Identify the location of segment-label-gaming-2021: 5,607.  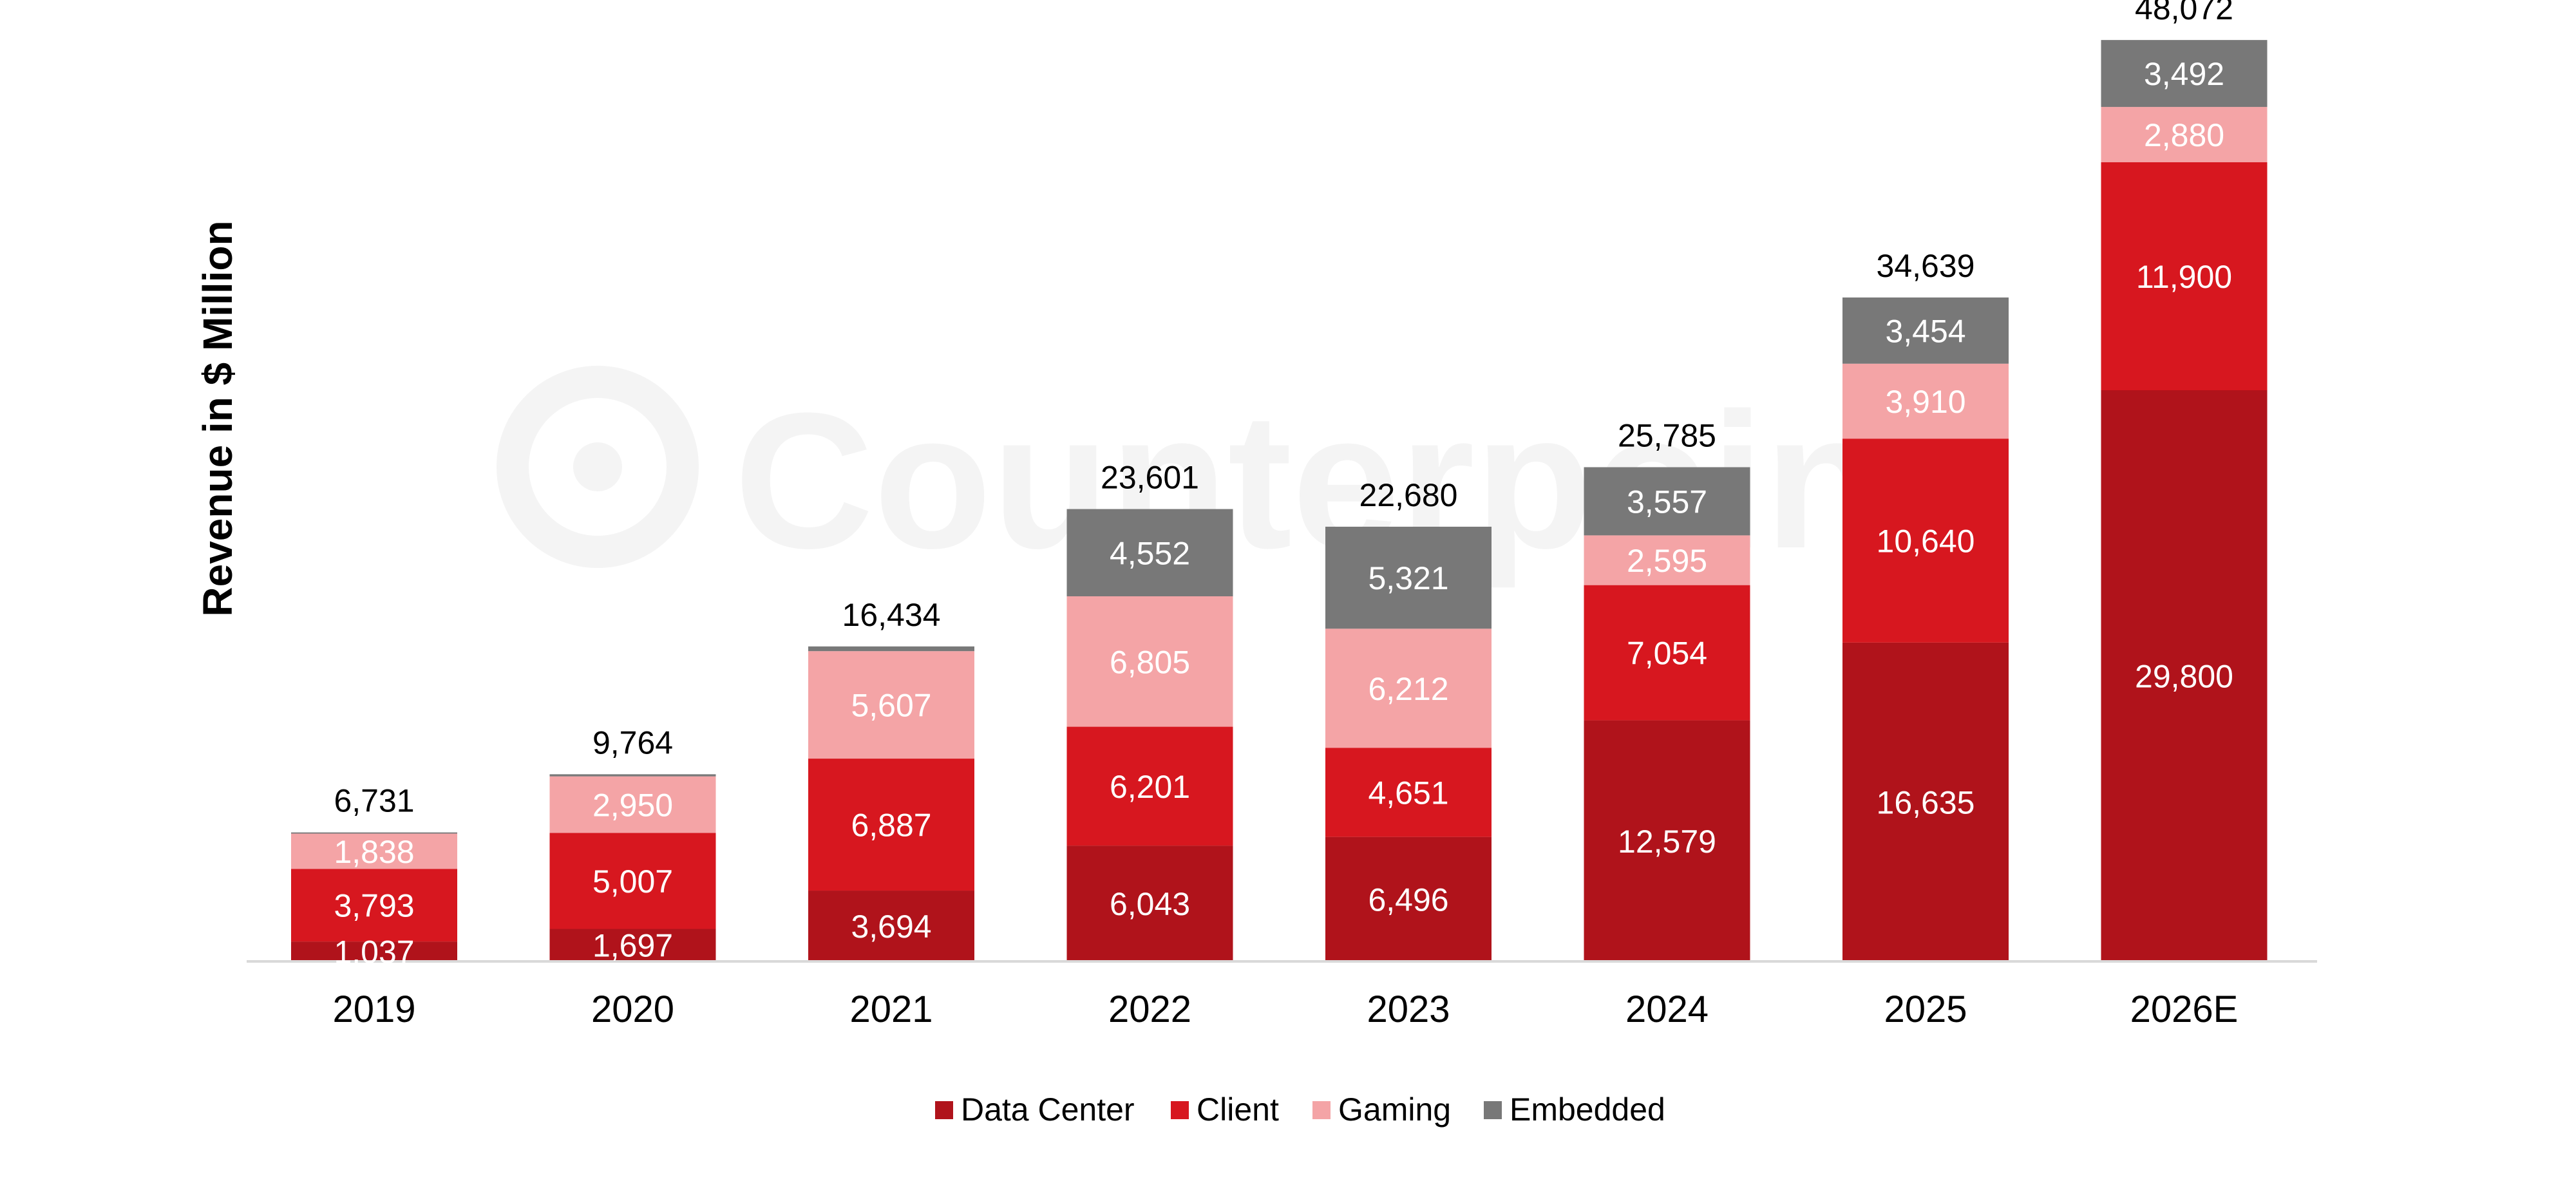
(891, 706).